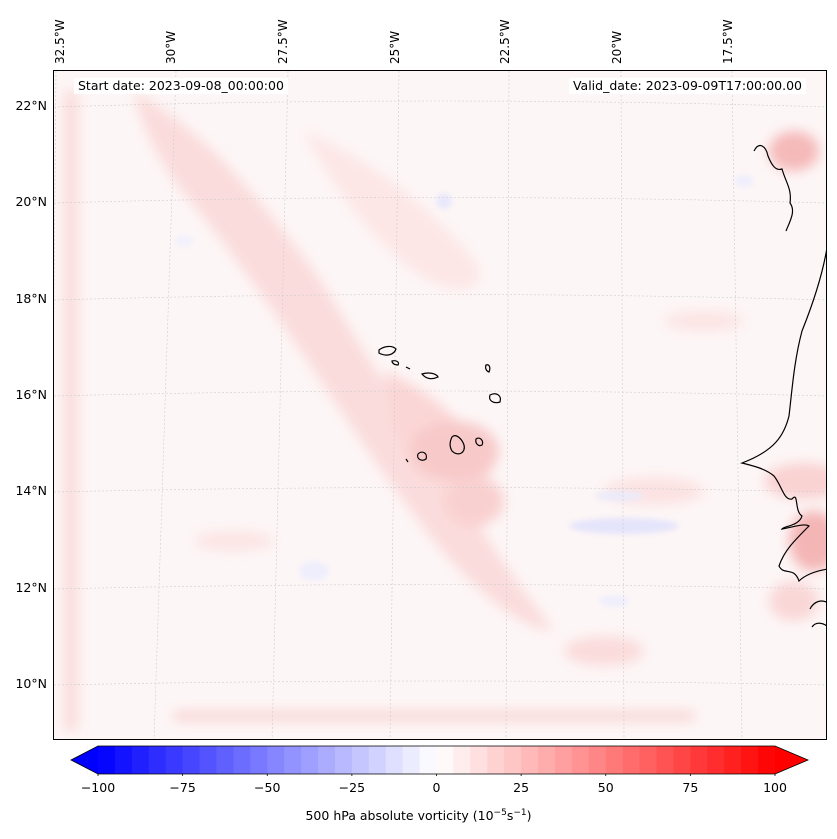 The width and height of the screenshot is (837, 839). What do you see at coordinates (605, 787) in the screenshot?
I see `colorbar-tick-label: 50` at bounding box center [605, 787].